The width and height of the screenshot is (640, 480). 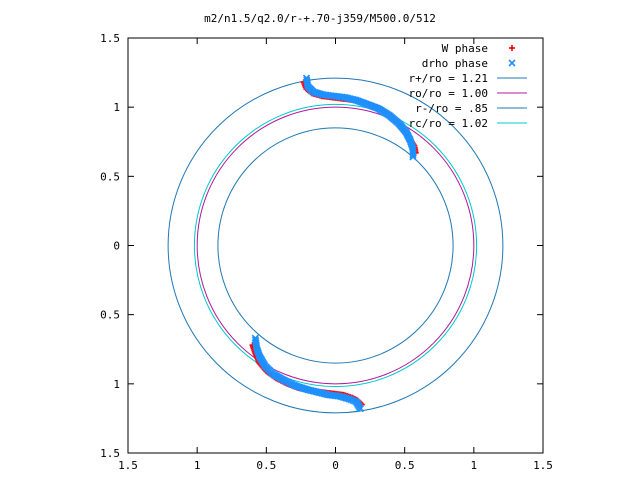 What do you see at coordinates (465, 48) in the screenshot?
I see `legend-label: W phase` at bounding box center [465, 48].